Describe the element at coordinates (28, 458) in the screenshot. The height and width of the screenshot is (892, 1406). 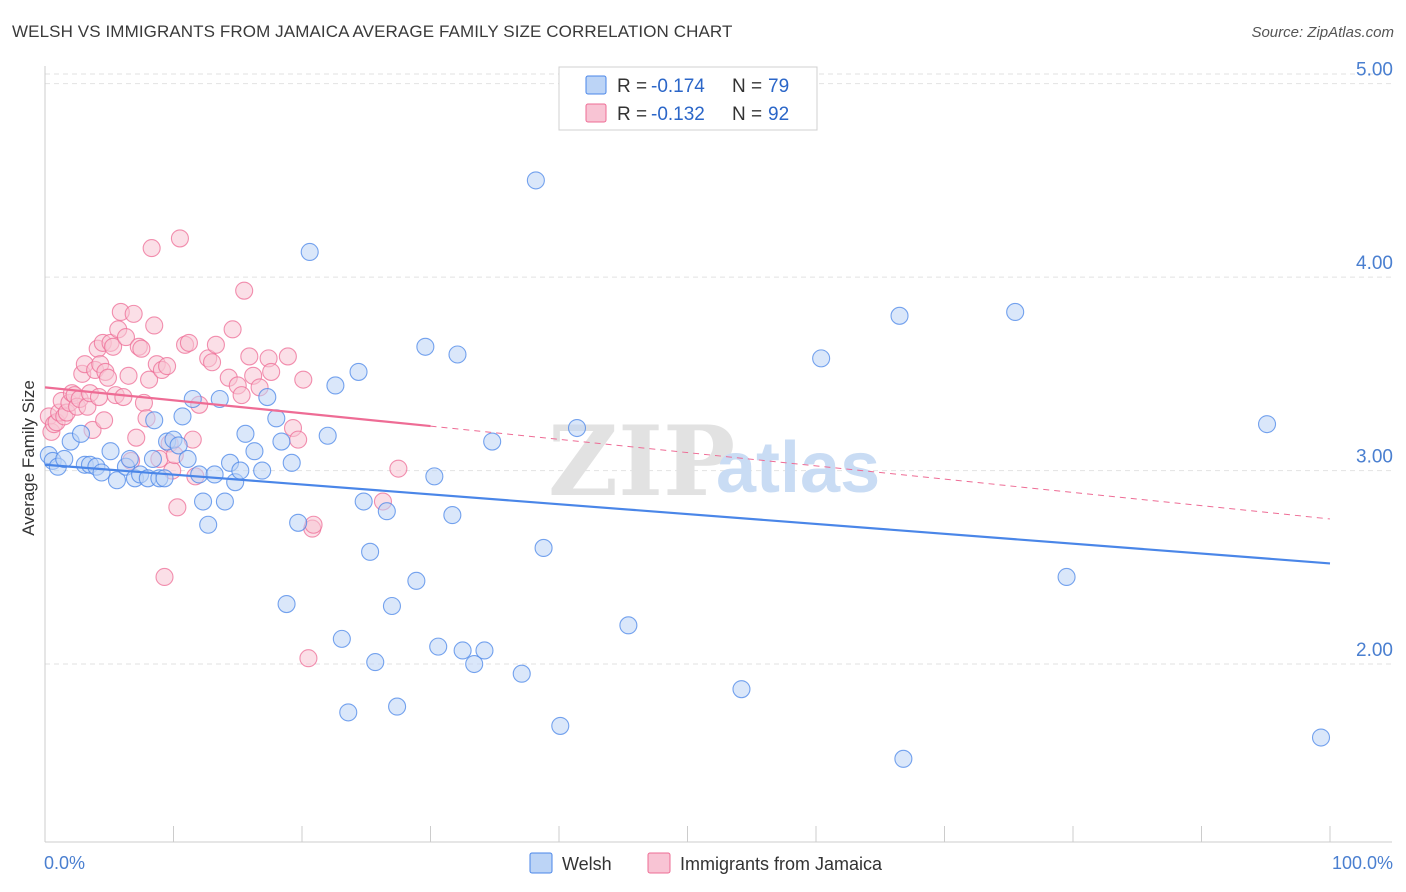
I see `y-axis-title: Average Family Size` at that location.